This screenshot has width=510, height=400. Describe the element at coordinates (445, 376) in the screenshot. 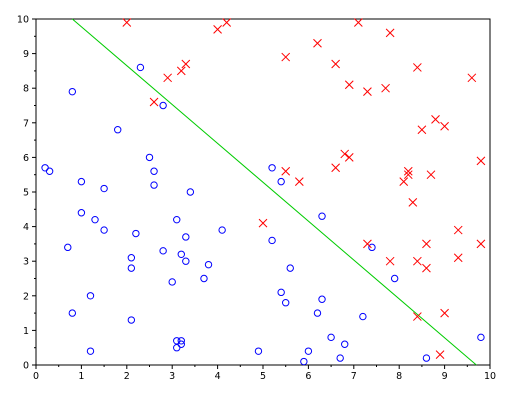

I see `x-tick-label: 9` at that location.